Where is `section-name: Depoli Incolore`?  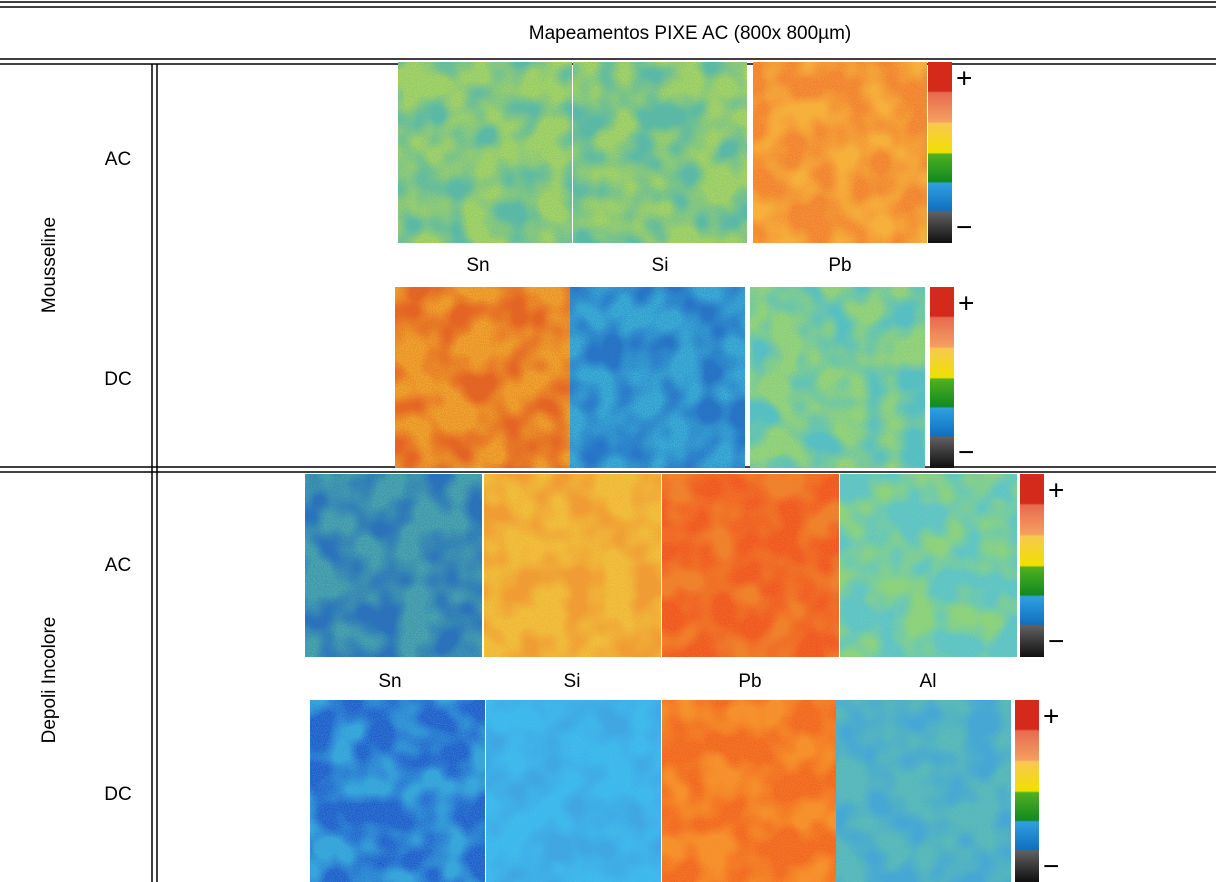 section-name: Depoli Incolore is located at coordinates (49, 680).